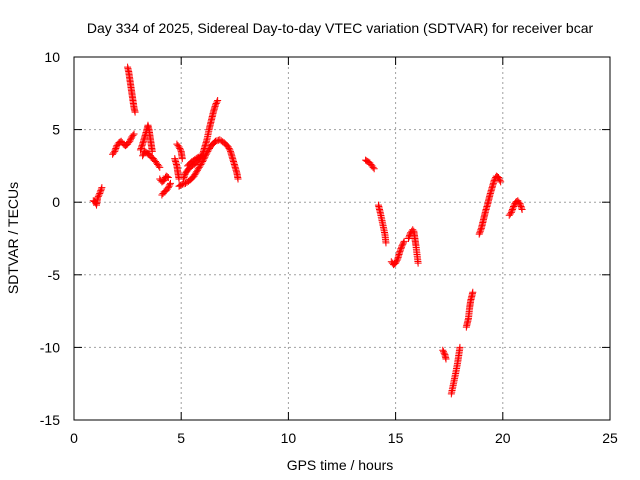 The width and height of the screenshot is (640, 480). I want to click on y-tick-label: -5, so click(54, 275).